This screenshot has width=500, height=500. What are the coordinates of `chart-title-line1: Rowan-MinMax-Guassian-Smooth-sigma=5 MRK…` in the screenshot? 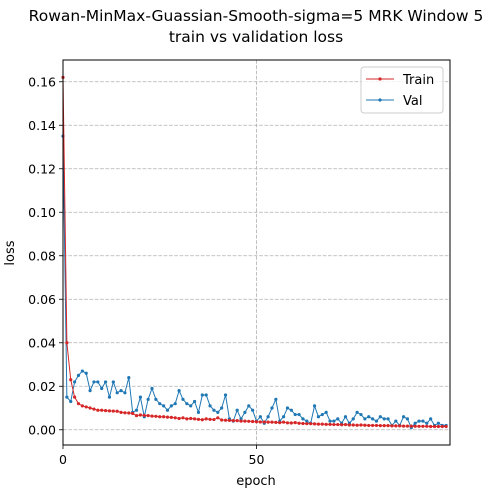 It's located at (256, 16).